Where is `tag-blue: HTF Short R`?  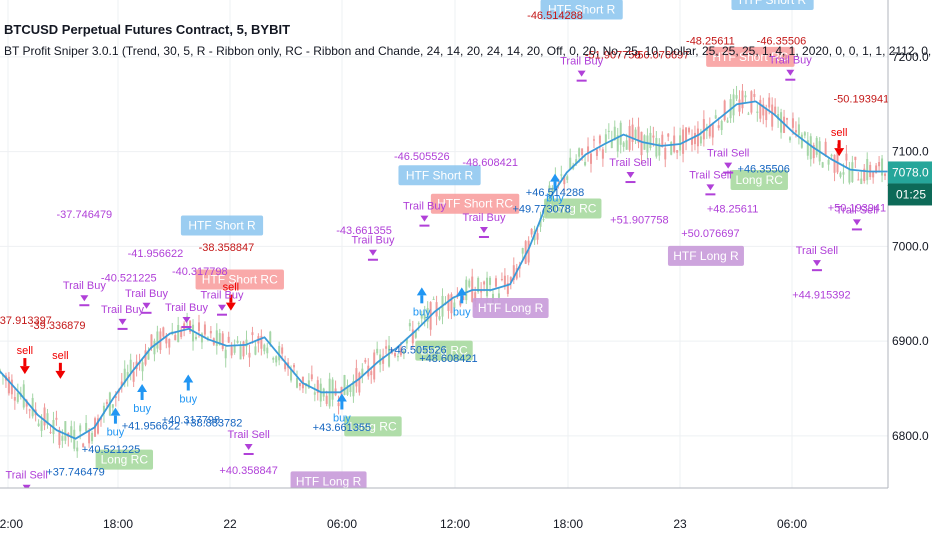
tag-blue: HTF Short R is located at coordinates (439, 175).